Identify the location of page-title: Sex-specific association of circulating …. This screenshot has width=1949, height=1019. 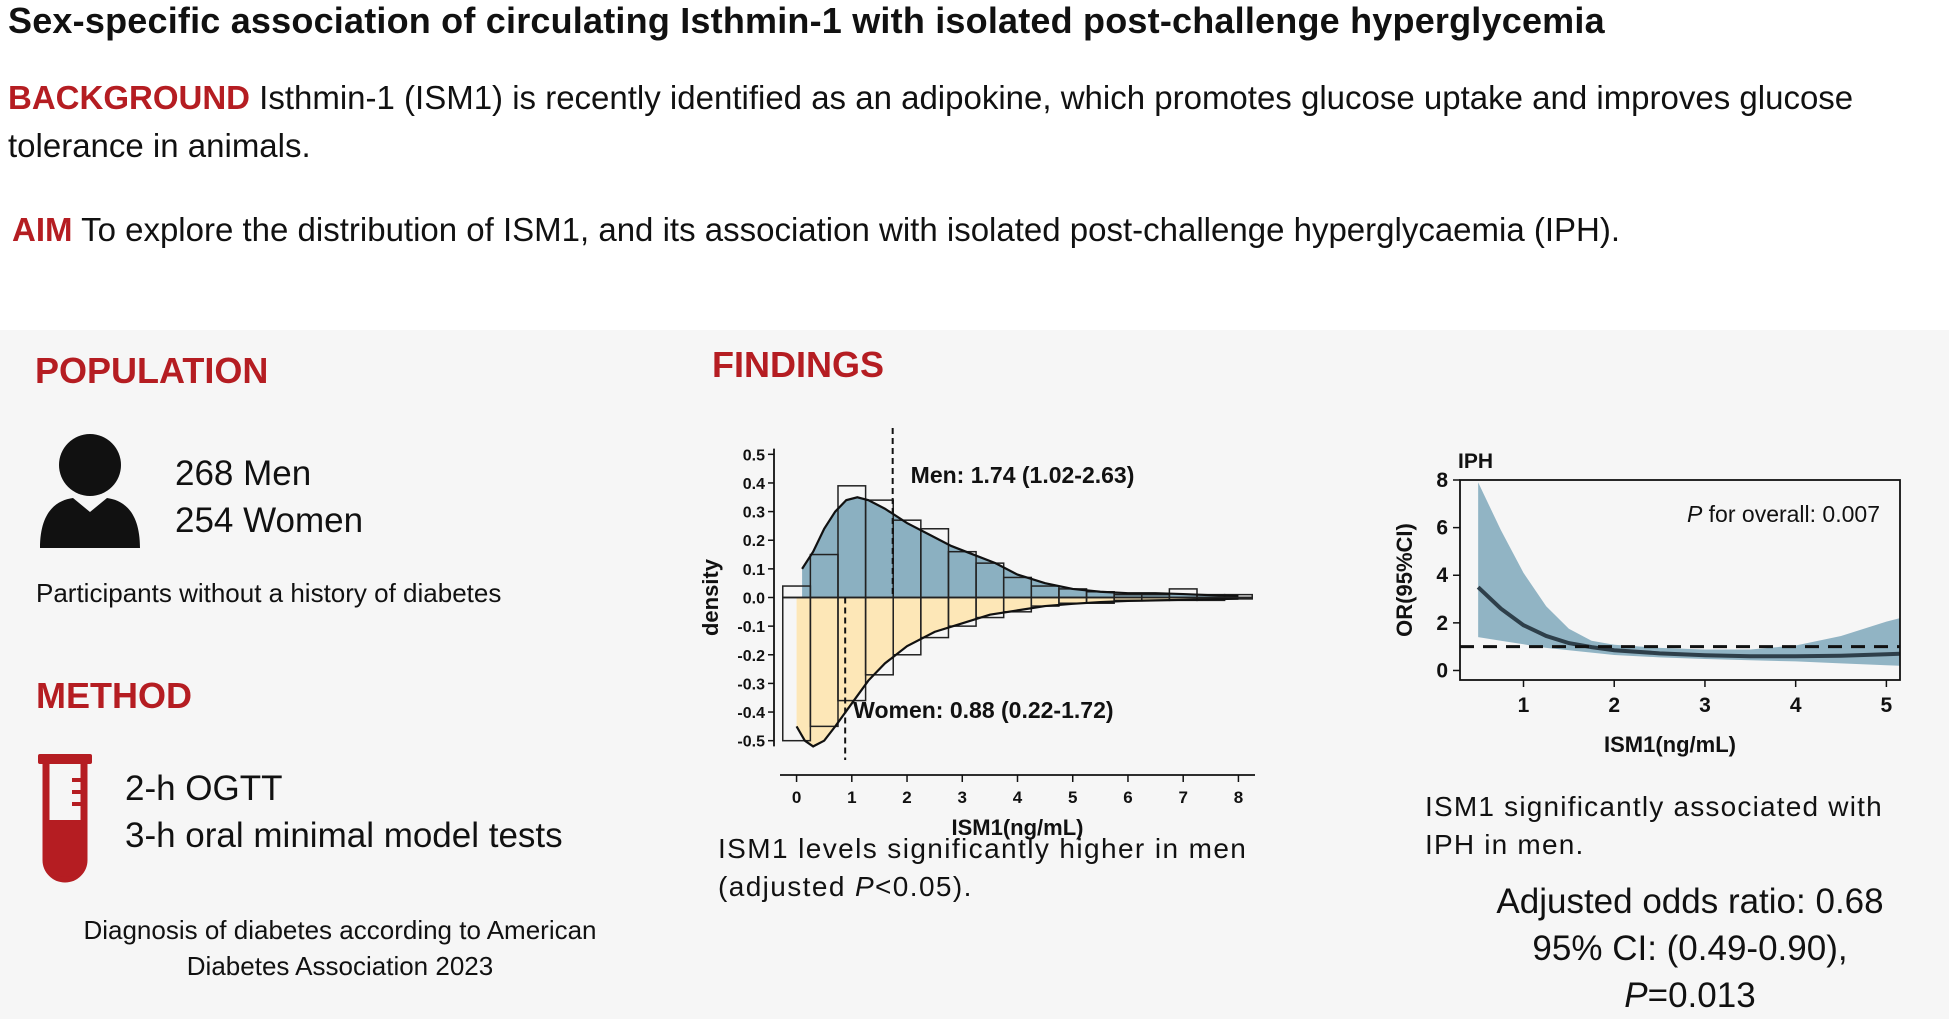
(806, 20).